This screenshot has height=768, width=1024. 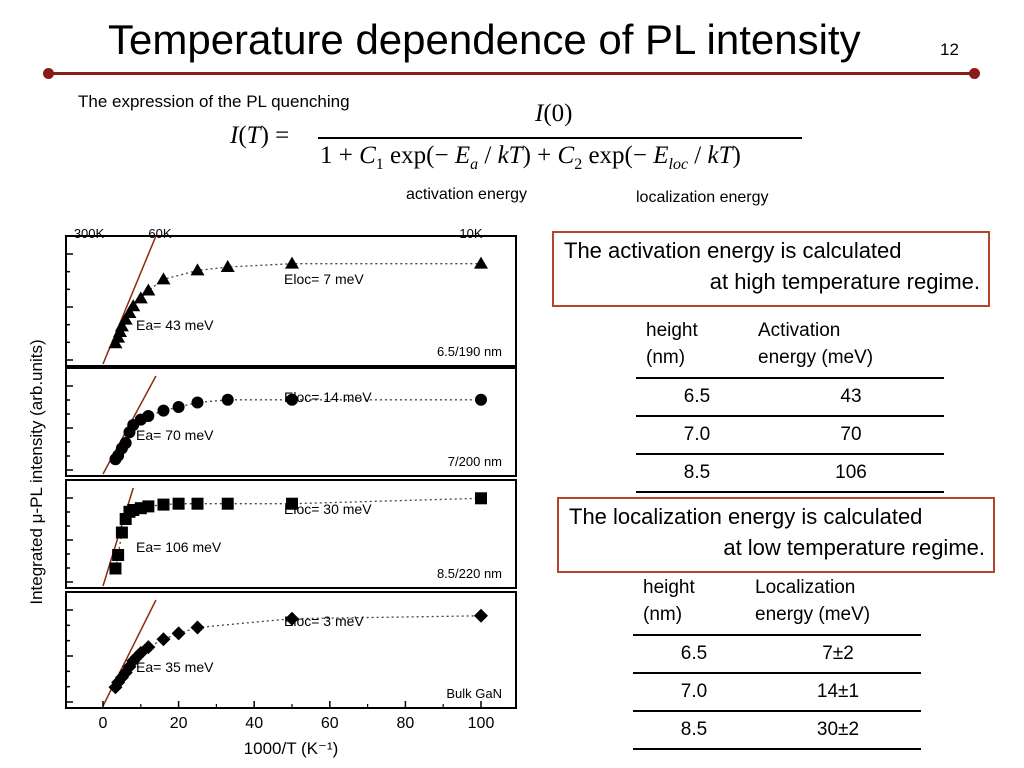 I want to click on slide-number: 12, so click(x=949, y=49).